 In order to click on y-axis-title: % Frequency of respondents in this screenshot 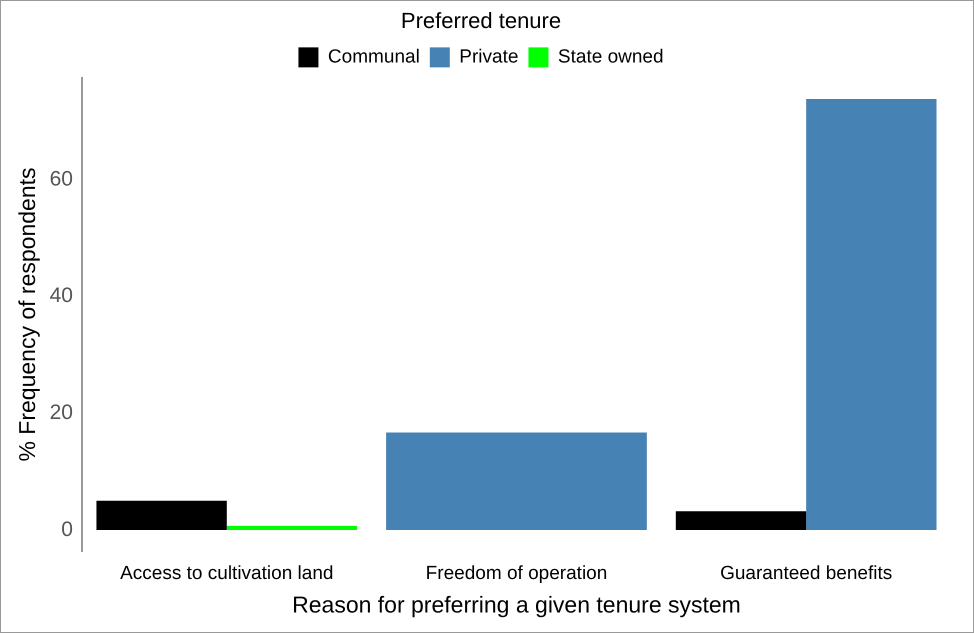, I will do `click(27, 314)`.